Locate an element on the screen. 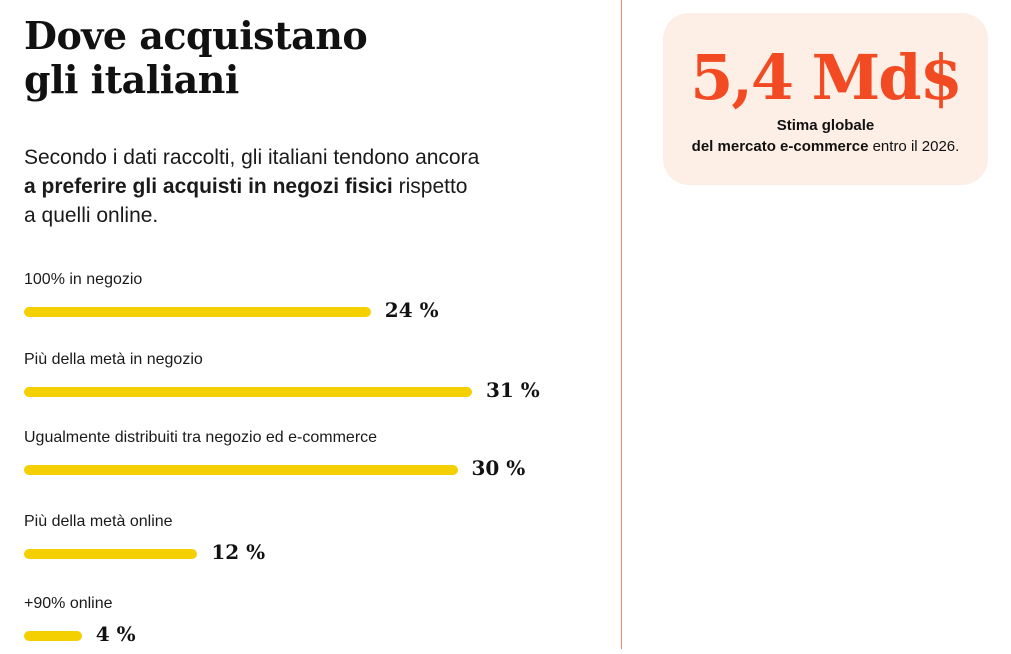 The width and height of the screenshot is (1011, 654). column-divider is located at coordinates (621, 324).